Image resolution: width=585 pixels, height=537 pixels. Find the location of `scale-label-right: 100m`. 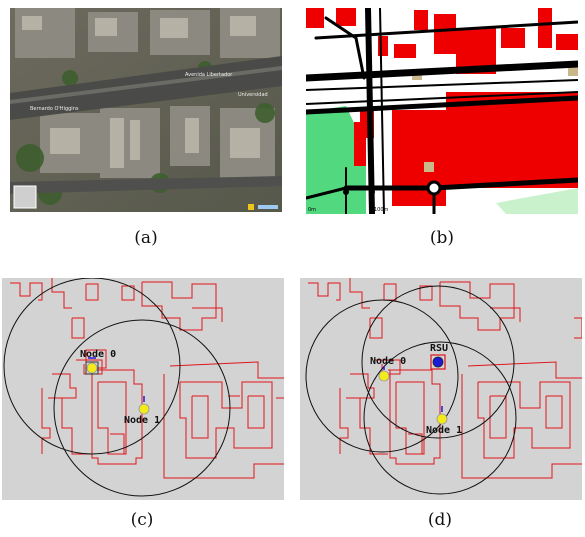

scale-label-right: 100m is located at coordinates (381, 210).